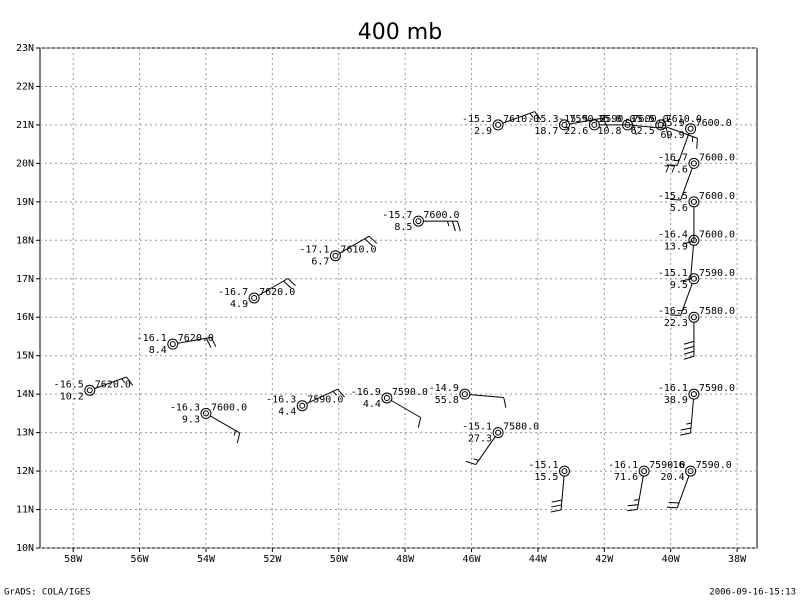  Describe the element at coordinates (546, 477) in the screenshot. I see `dewpoint-depression: 15.5` at that location.